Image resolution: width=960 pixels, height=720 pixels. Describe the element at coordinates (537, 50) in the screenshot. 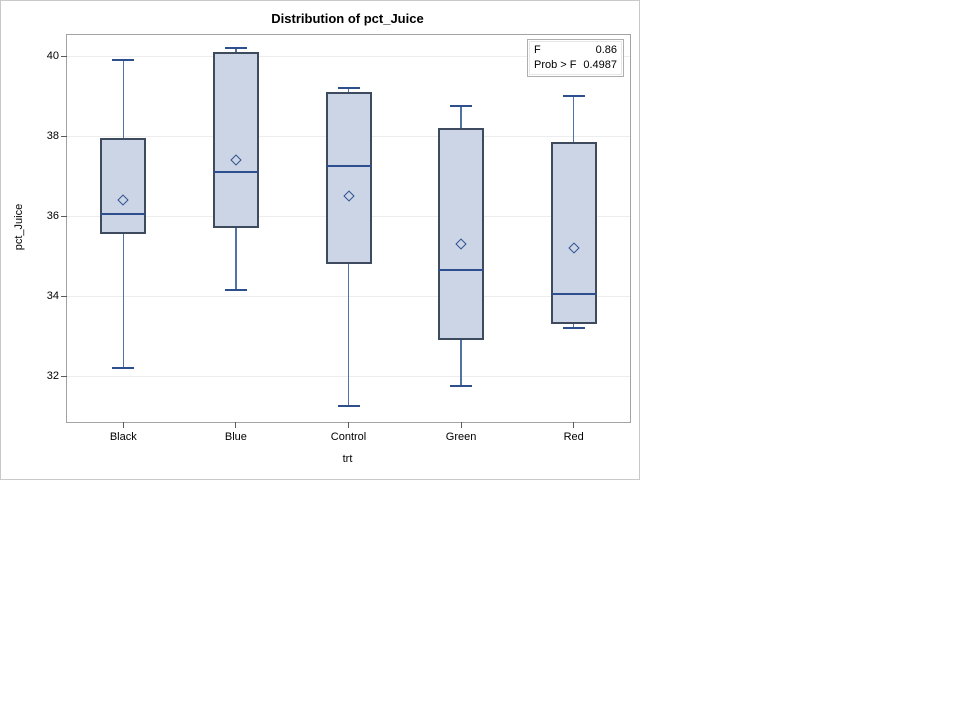

I see `stat-label-f: F` at that location.